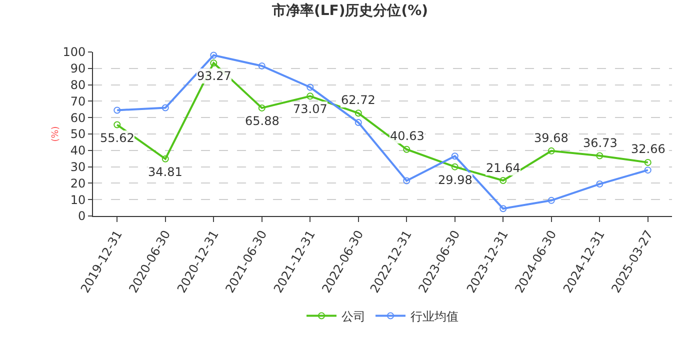  Describe the element at coordinates (503, 168) in the screenshot. I see `data-label: 21.64` at that location.